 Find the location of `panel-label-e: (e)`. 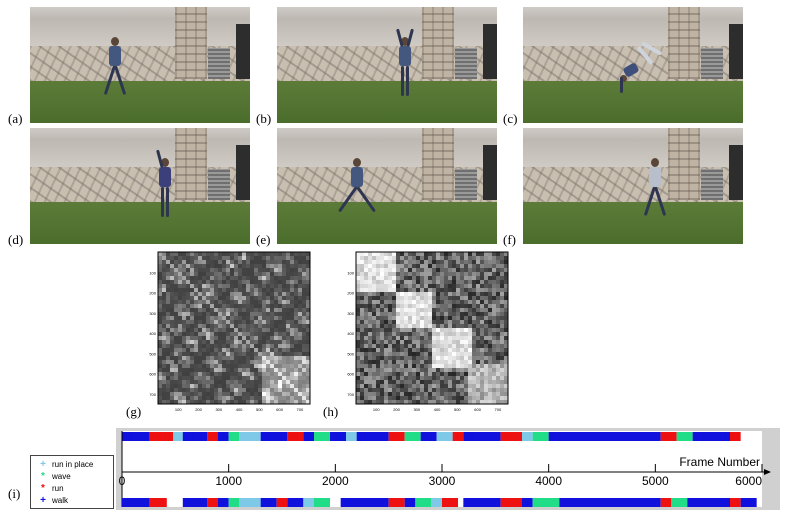

panel-label-e: (e) is located at coordinates (263, 239).